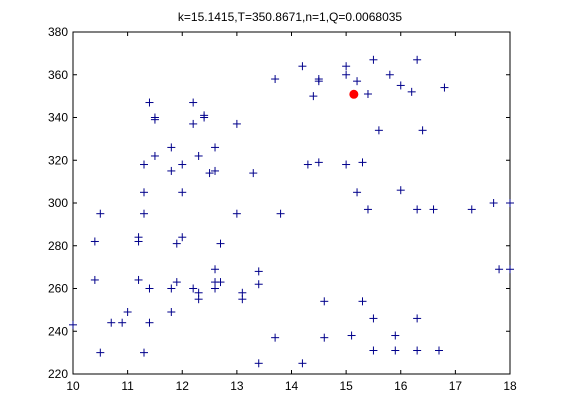 The height and width of the screenshot is (420, 561). Describe the element at coordinates (354, 94) in the screenshot. I see `highlight-point` at that location.